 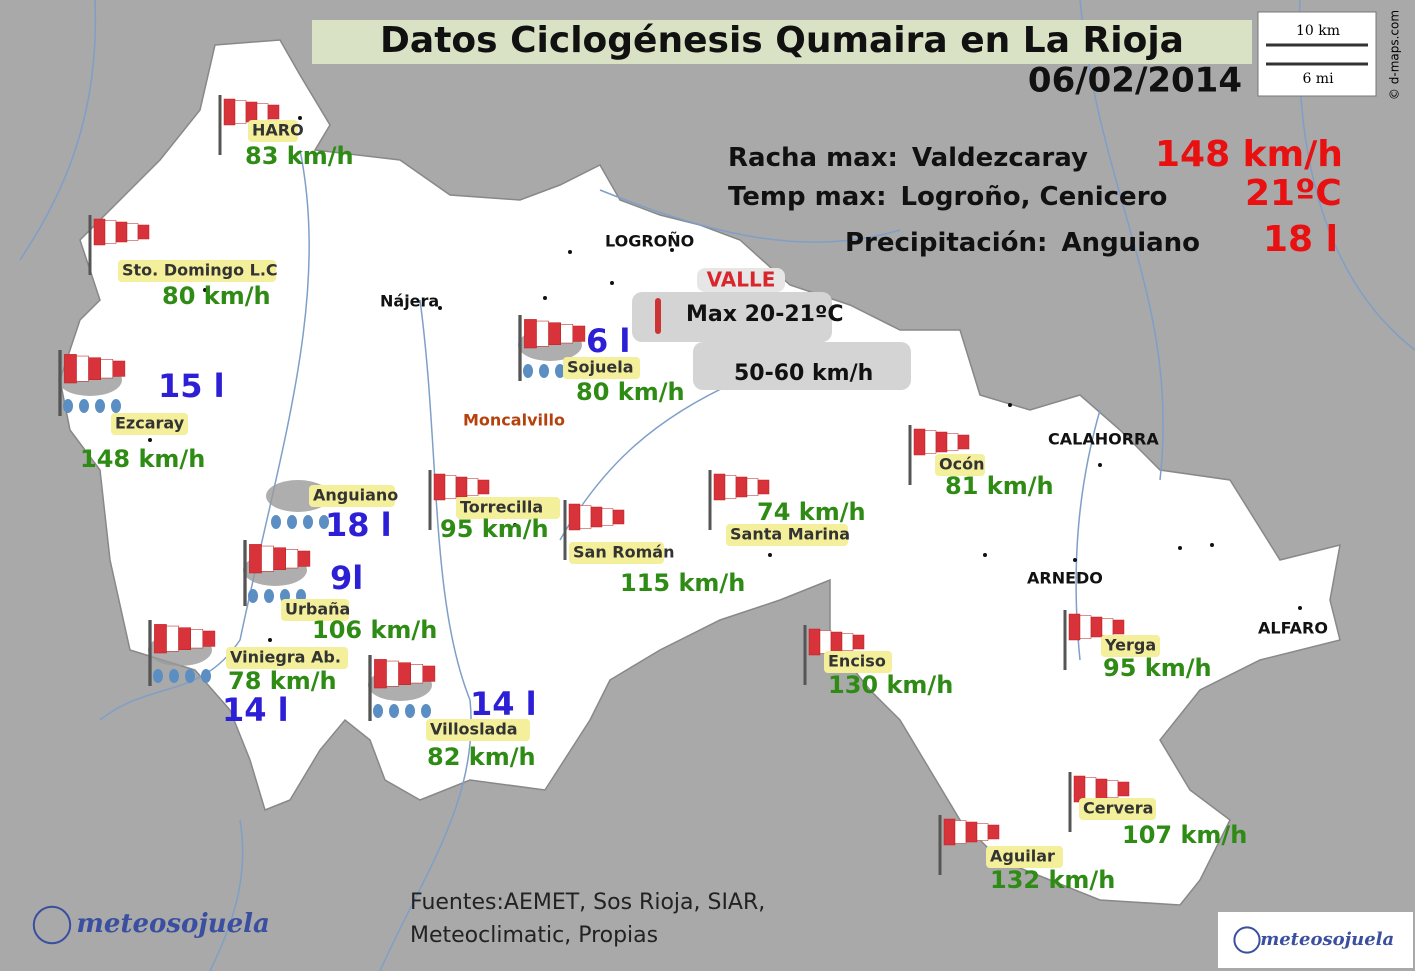 What do you see at coordinates (1293, 193) in the screenshot?
I see `summary-value: 21ºC` at bounding box center [1293, 193].